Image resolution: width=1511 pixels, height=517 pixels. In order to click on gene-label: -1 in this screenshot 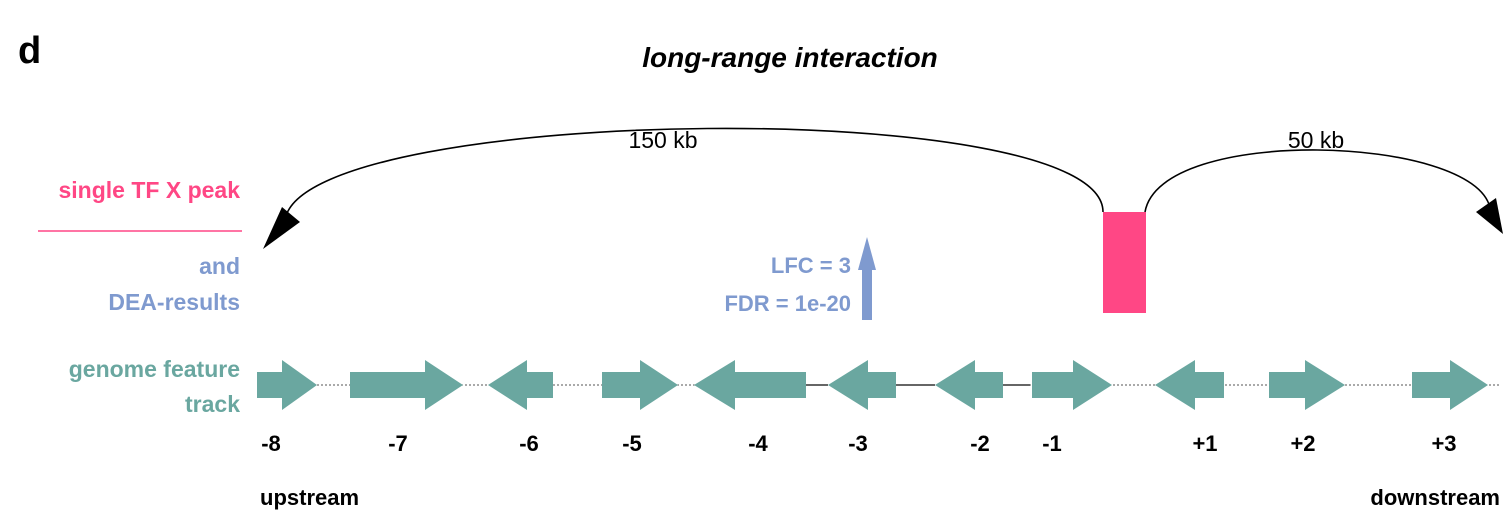, I will do `click(1052, 443)`.